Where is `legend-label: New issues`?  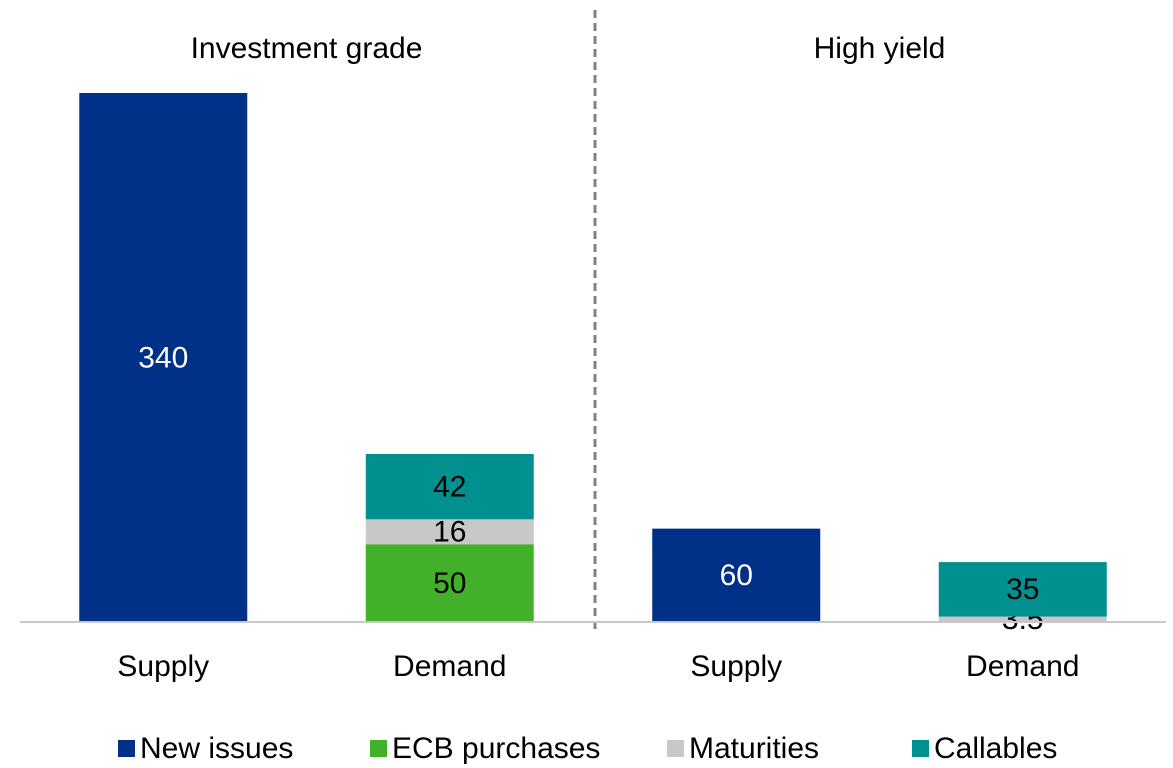 legend-label: New issues is located at coordinates (216, 748).